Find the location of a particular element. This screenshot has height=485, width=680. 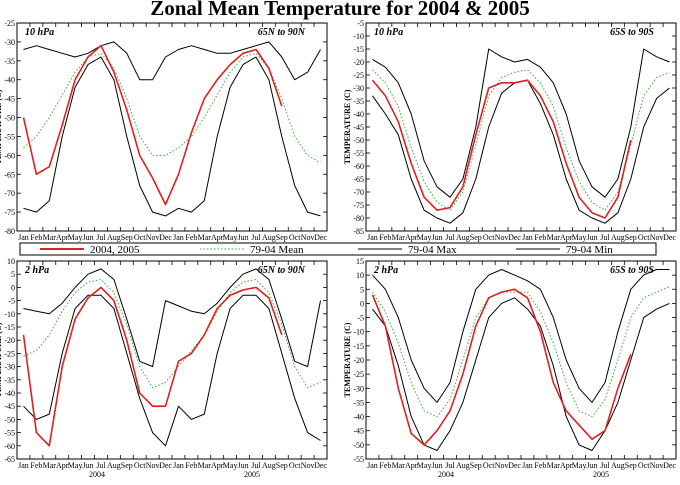

y-tick-label: -75 is located at coordinates (9, 212).